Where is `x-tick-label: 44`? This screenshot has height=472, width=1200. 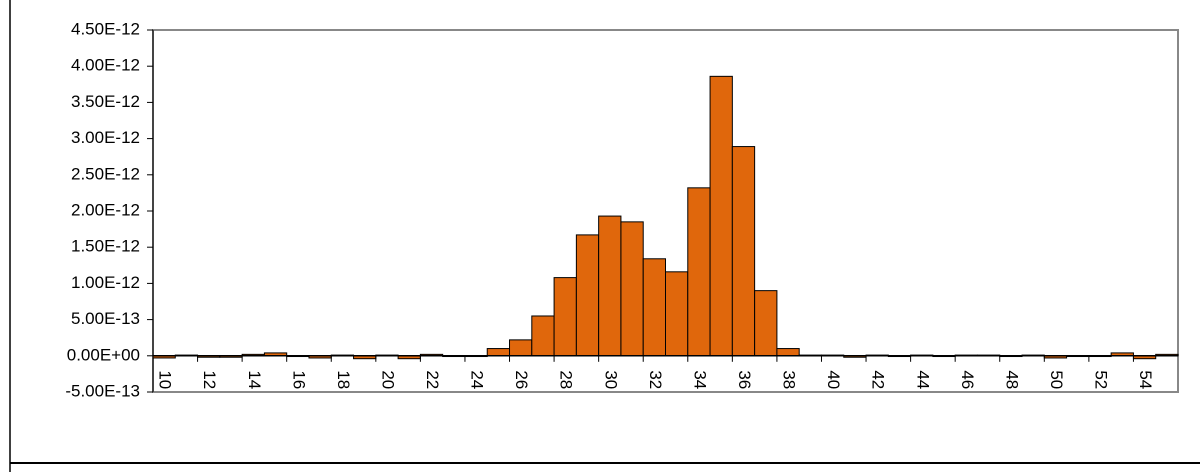
x-tick-label: 44 is located at coordinates (922, 379).